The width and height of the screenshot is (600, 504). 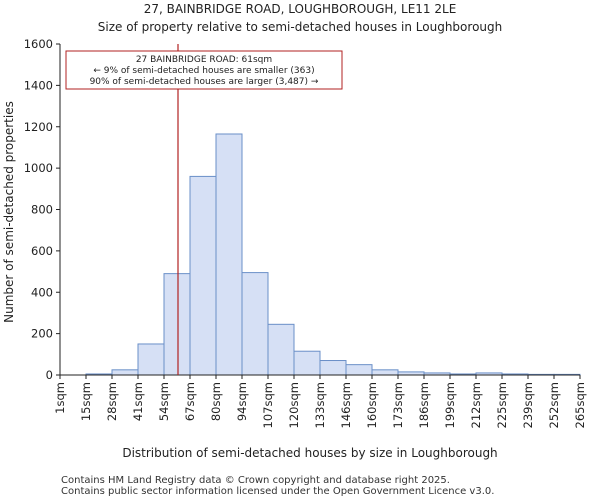 I want to click on x-tick-label: 41sqm, so click(x=138, y=401).